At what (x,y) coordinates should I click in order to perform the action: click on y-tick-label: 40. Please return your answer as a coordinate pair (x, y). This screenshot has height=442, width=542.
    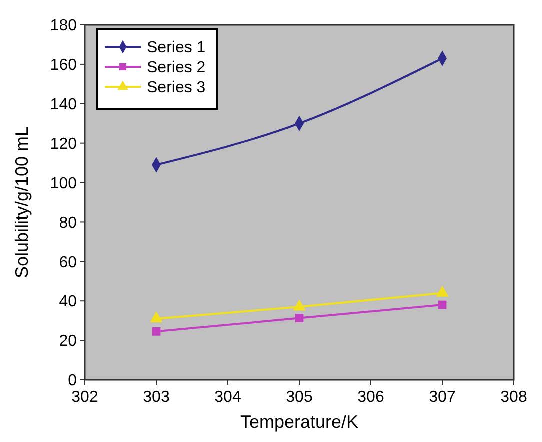
    Looking at the image, I should click on (68, 302).